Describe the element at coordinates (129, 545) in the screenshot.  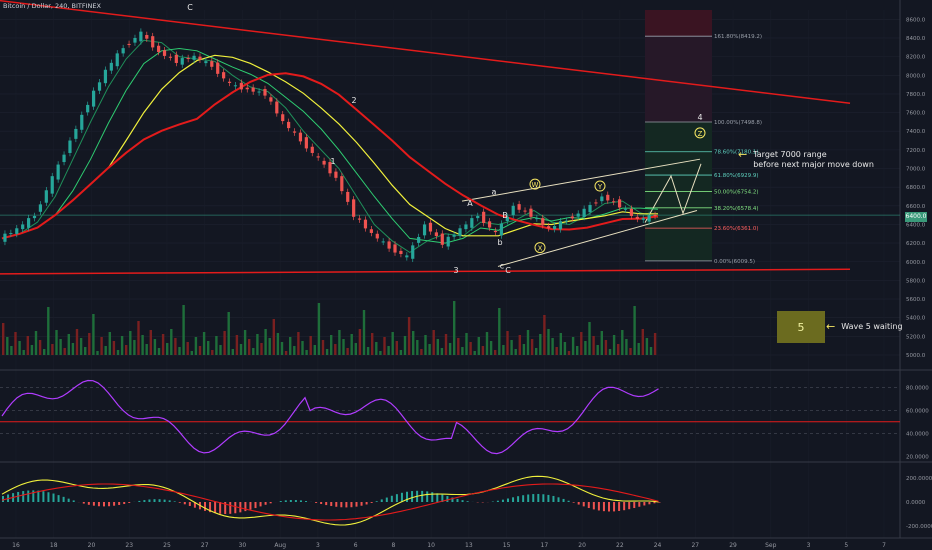
I see `x-tick-label: 23` at that location.